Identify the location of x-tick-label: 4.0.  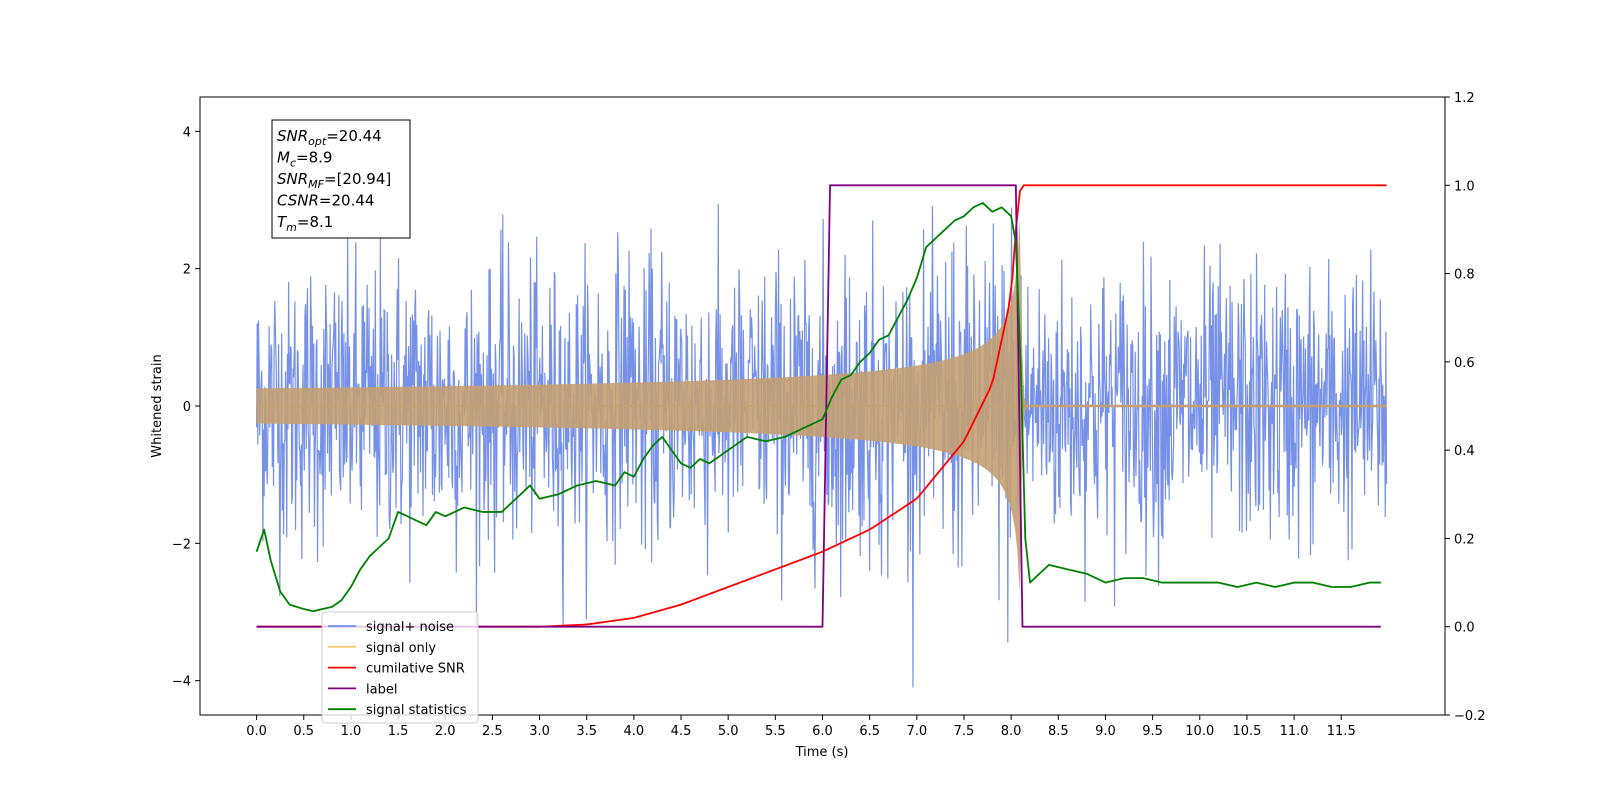
(634, 731).